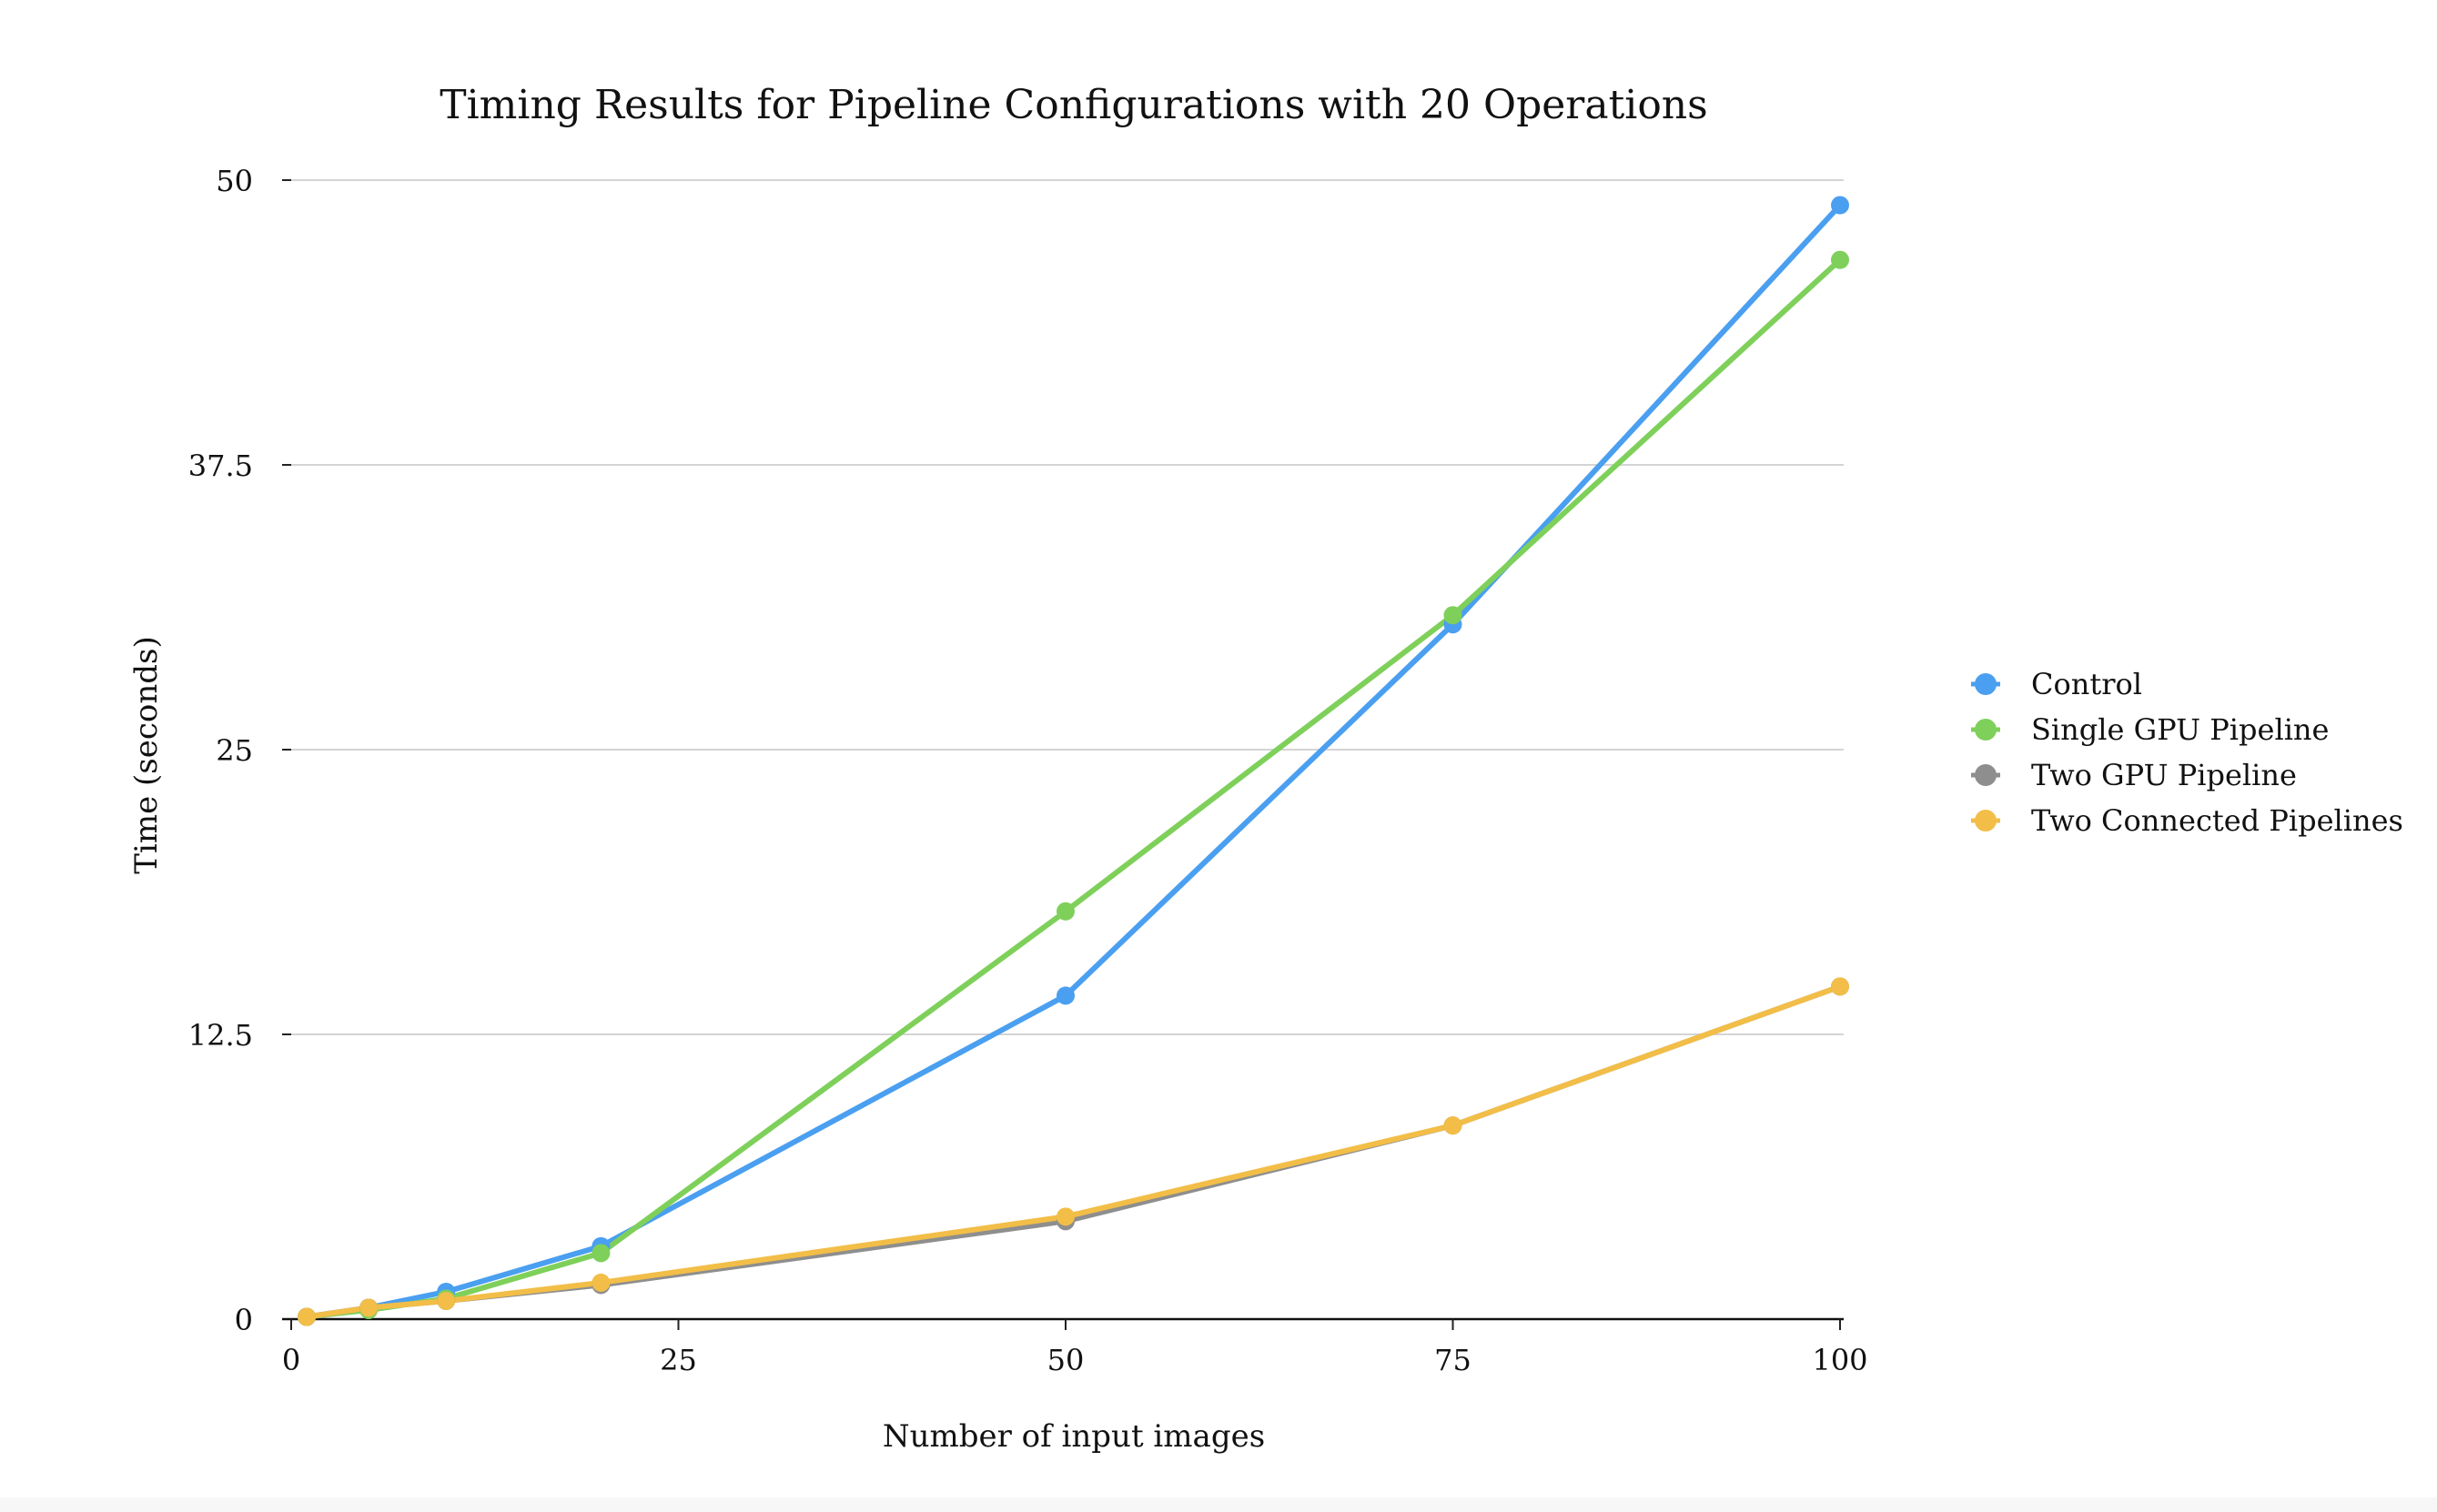  Describe the element at coordinates (146, 755) in the screenshot. I see `y-axis-label: Time (seconds)` at that location.